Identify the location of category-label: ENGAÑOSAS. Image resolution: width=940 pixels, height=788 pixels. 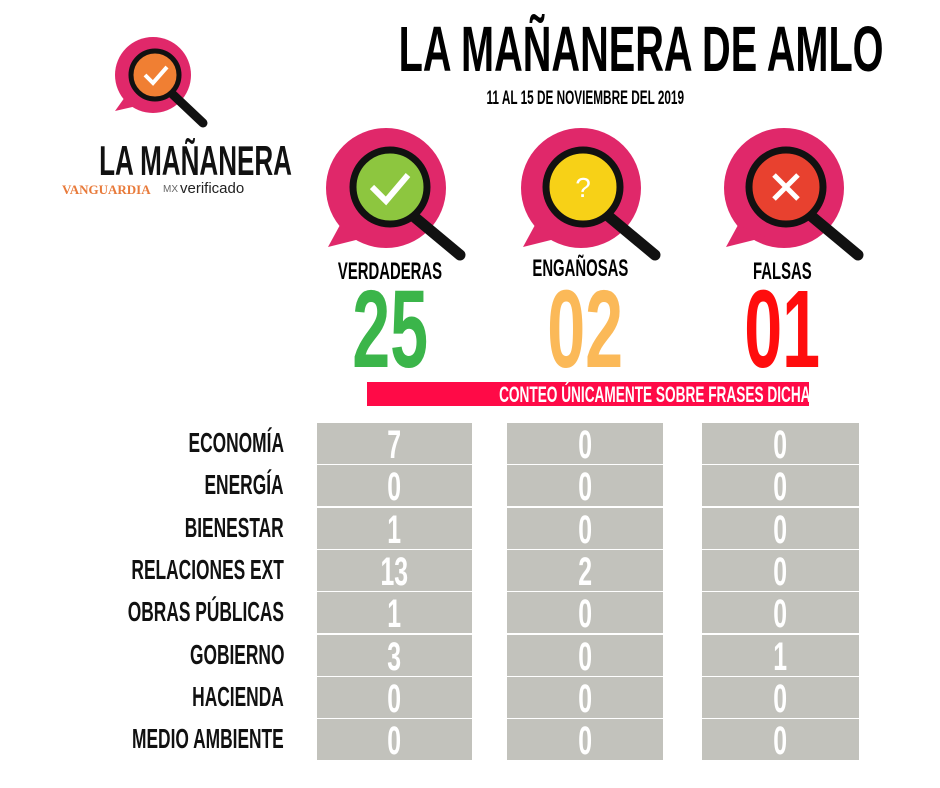
(580, 268).